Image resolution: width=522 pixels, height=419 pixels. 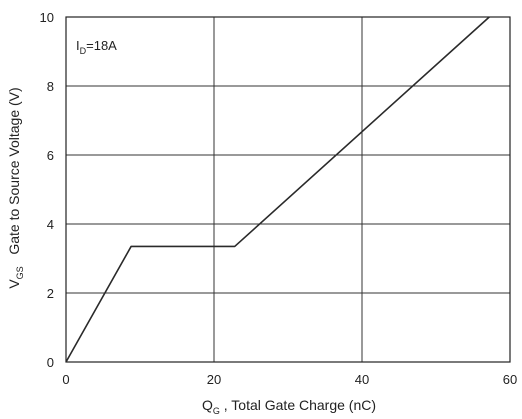 I want to click on y-label-main: V, so click(x=14, y=284).